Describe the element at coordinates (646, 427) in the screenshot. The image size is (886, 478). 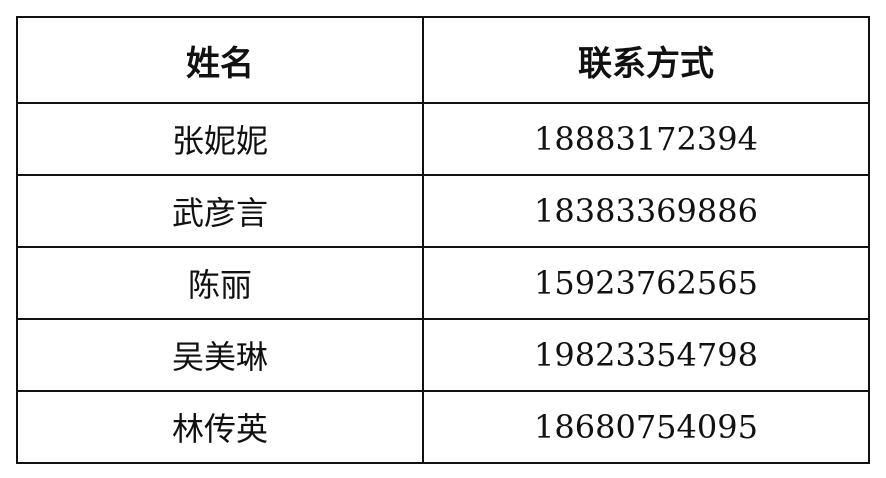
I see `phone-cell: 18680754095` at that location.